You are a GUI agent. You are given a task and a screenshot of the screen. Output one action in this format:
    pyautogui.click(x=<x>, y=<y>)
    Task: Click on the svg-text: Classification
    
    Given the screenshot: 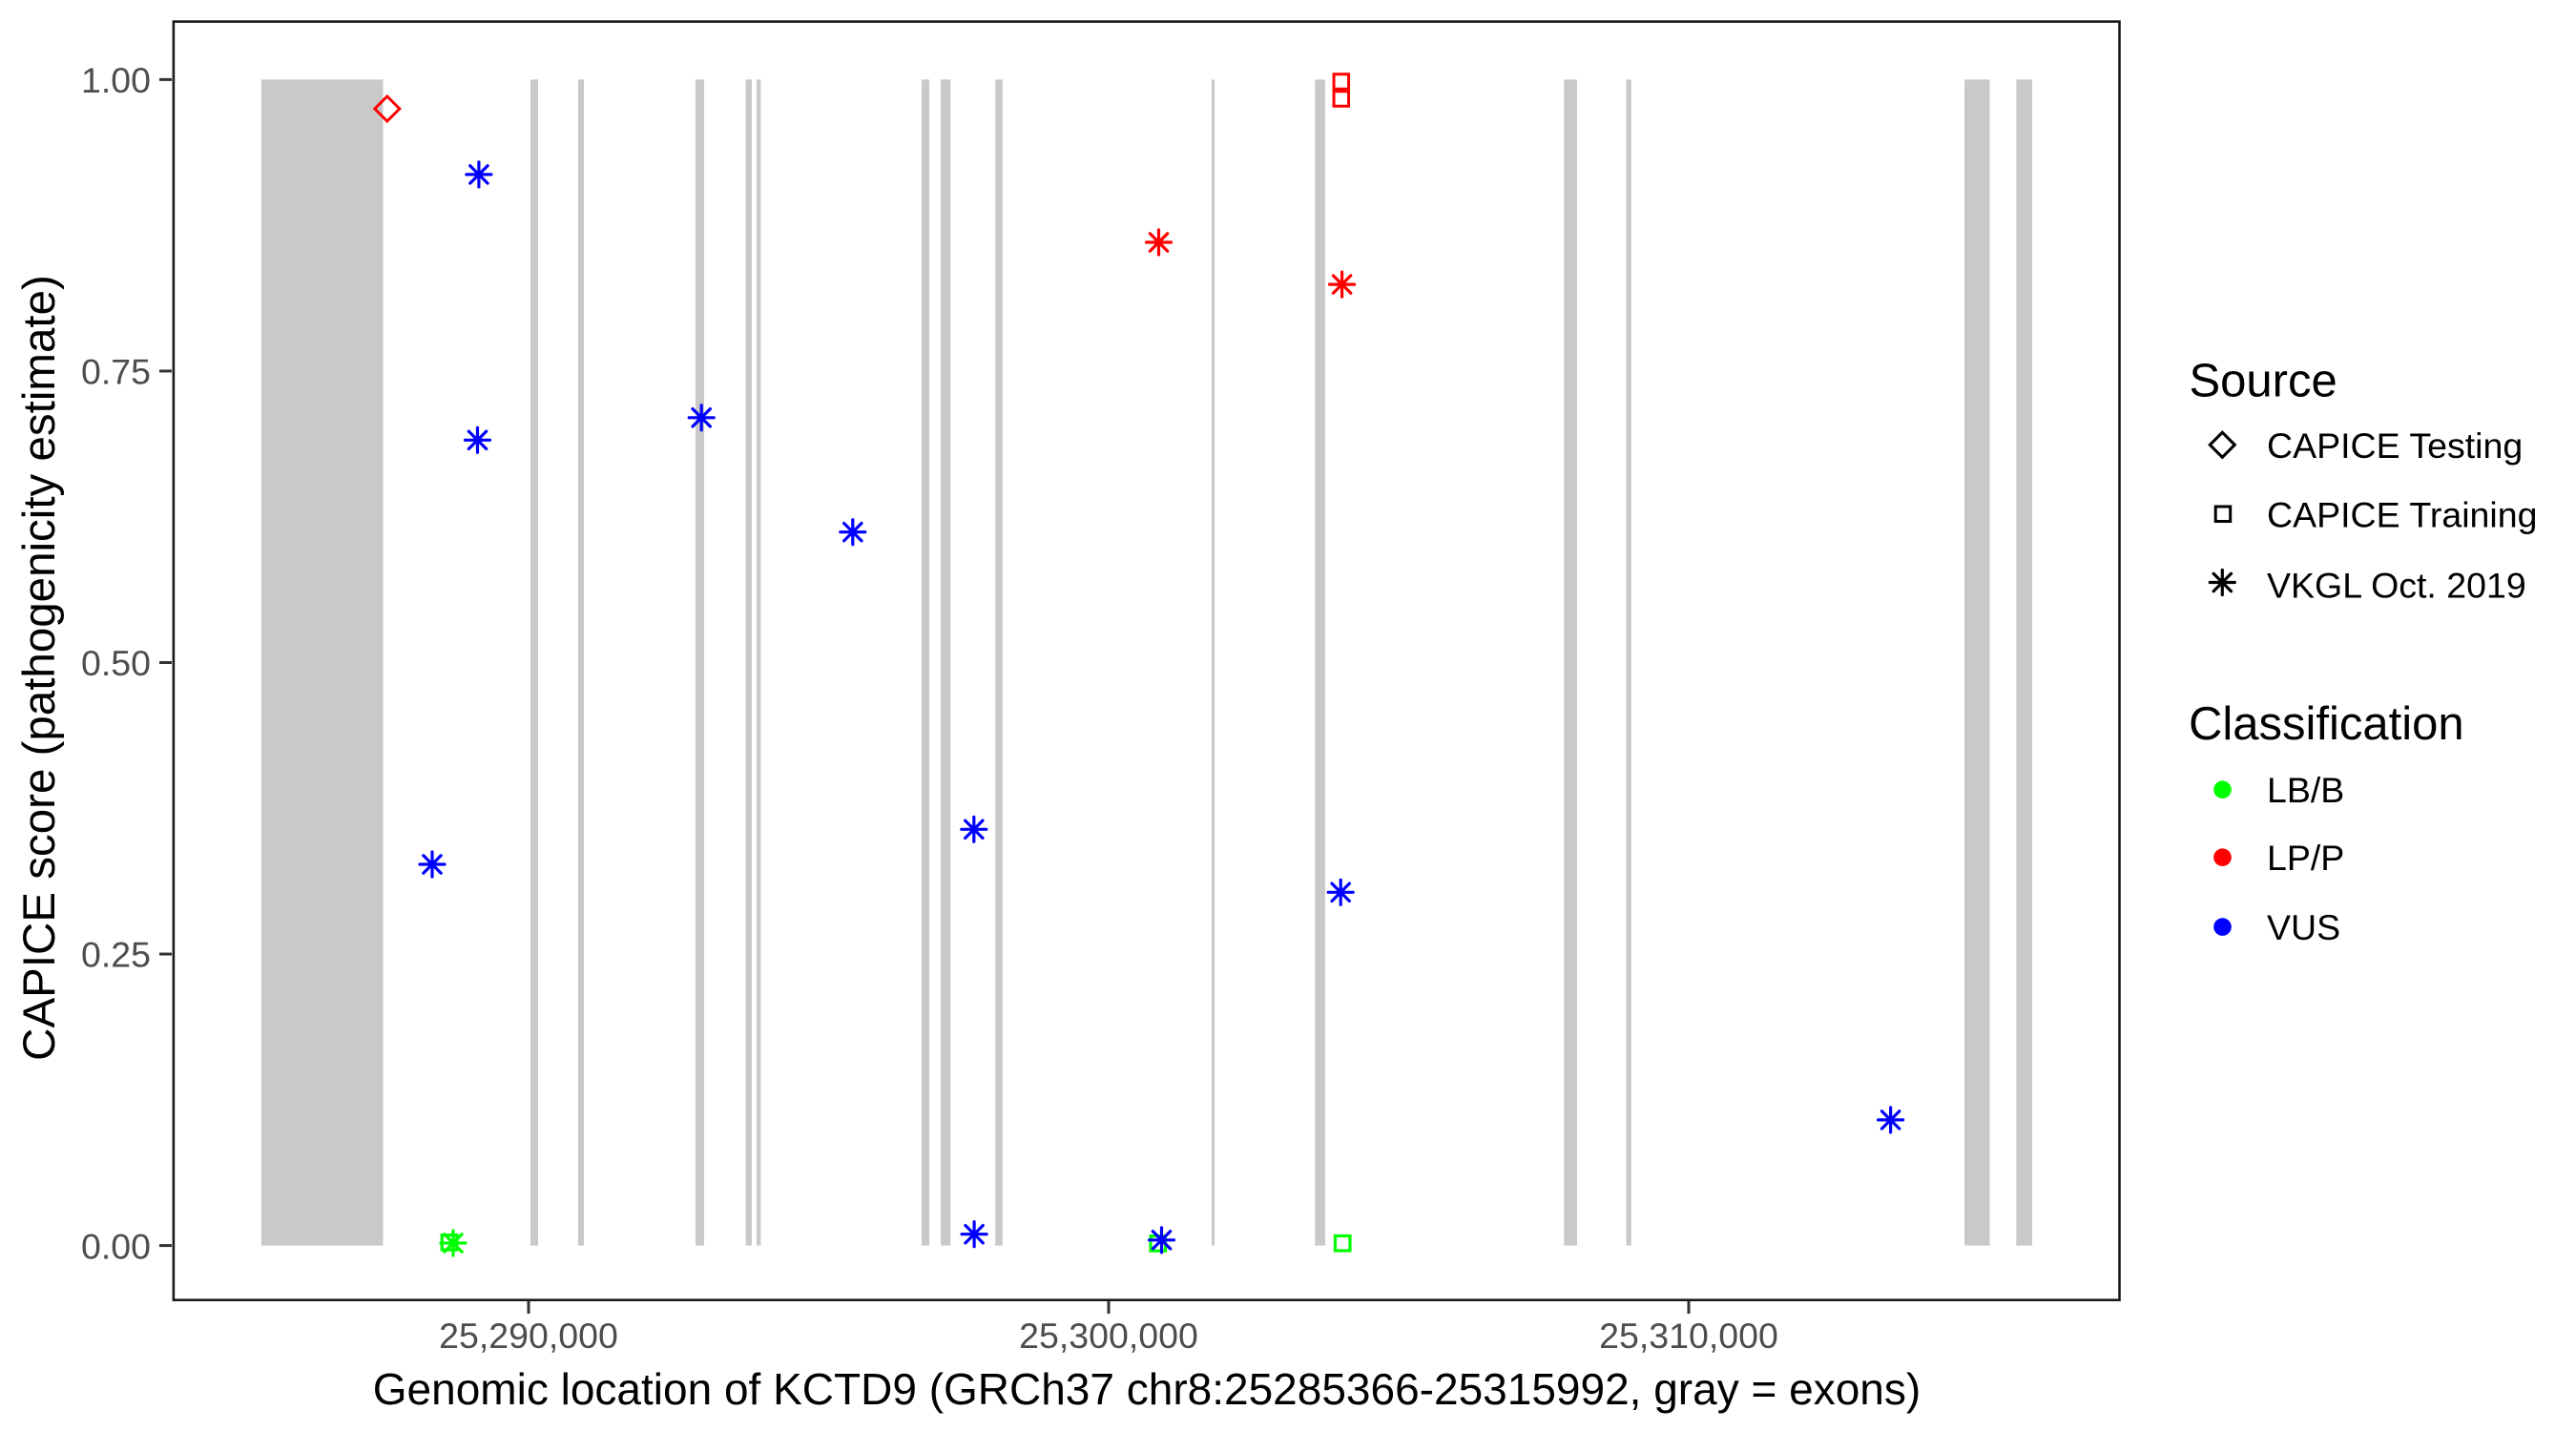 What is the action you would take?
    pyautogui.click(x=2326, y=724)
    